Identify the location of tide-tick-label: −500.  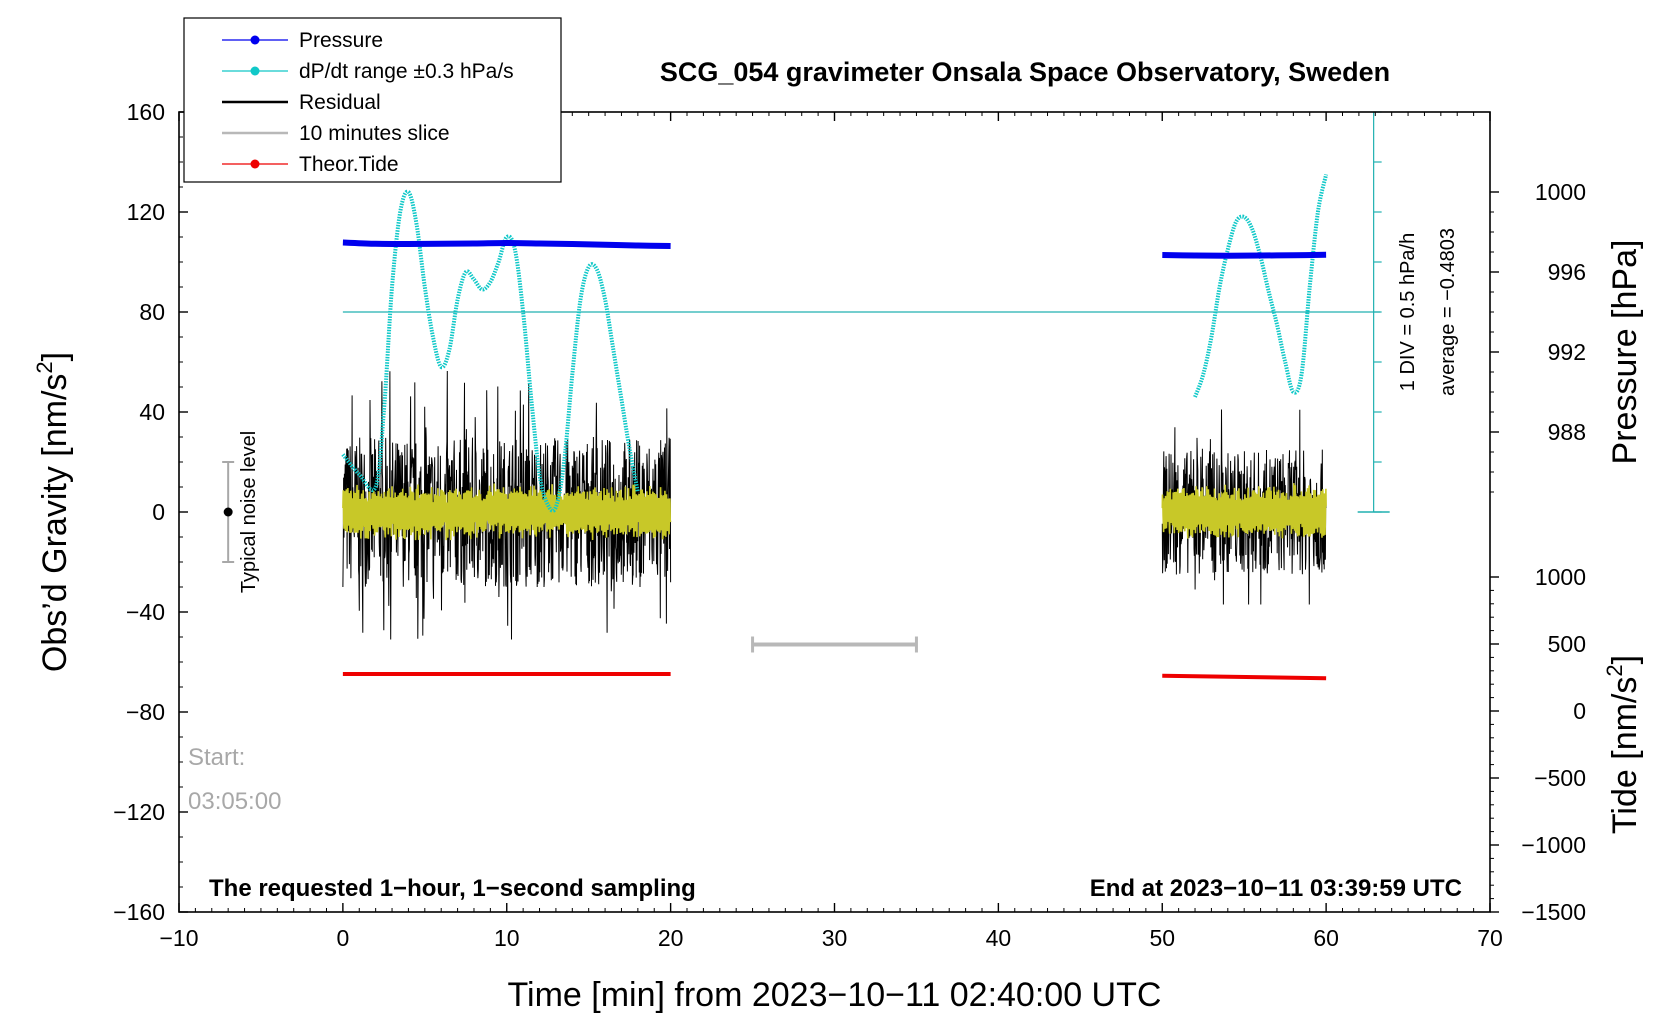
(1560, 778).